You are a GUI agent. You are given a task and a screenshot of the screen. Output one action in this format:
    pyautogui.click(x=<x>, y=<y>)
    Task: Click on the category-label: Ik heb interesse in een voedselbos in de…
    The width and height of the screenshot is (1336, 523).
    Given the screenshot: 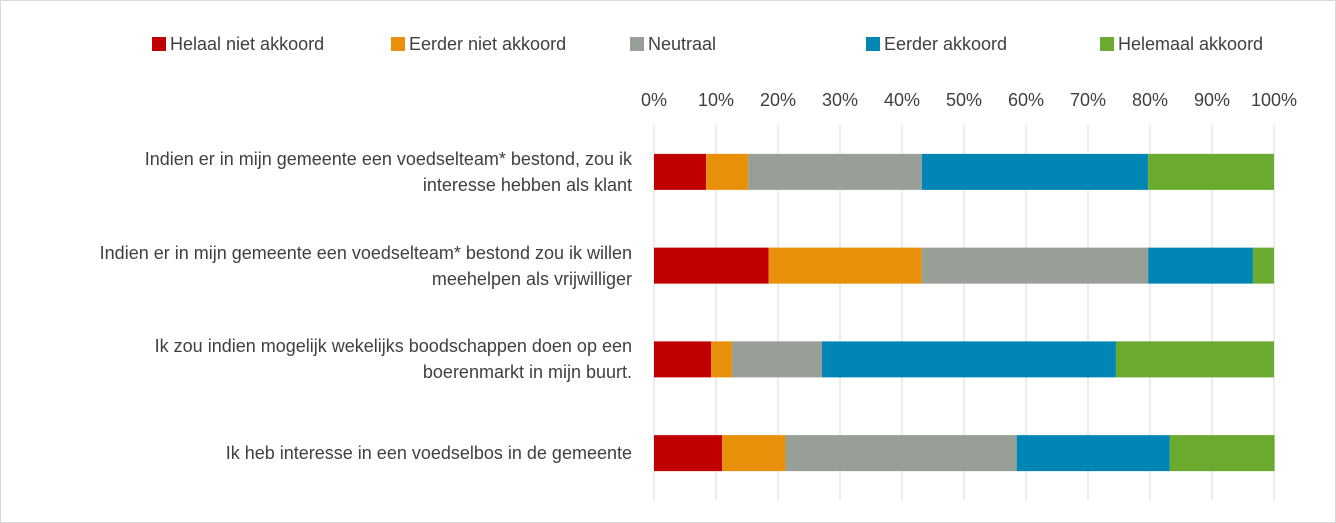 What is the action you would take?
    pyautogui.click(x=428, y=453)
    